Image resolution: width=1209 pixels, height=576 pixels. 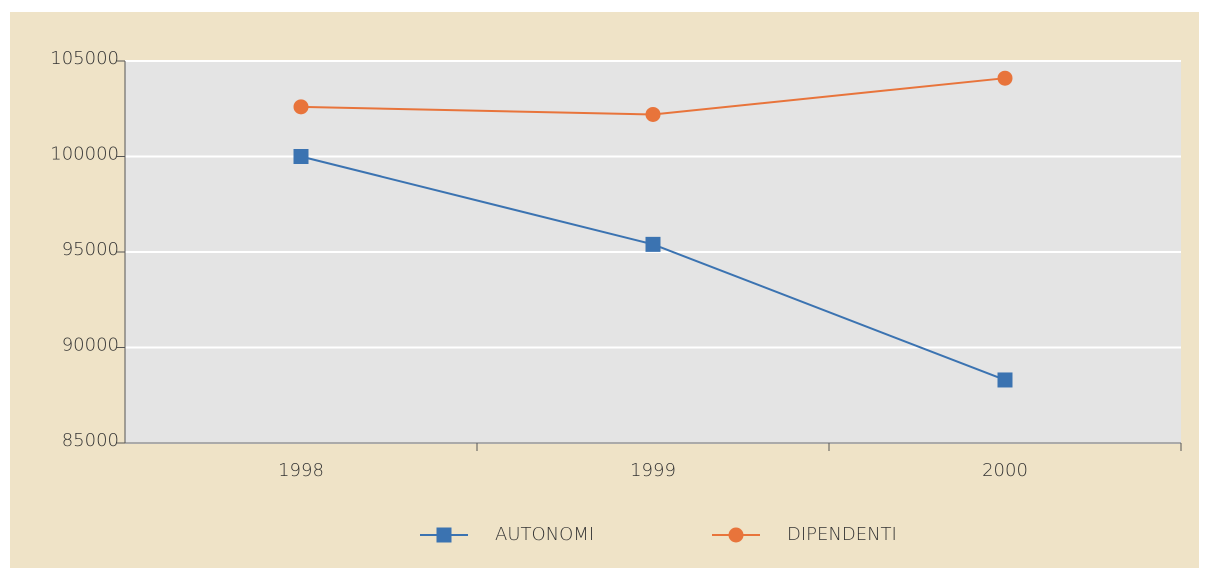 What do you see at coordinates (90, 345) in the screenshot?
I see `y-tick-label: 90000` at bounding box center [90, 345].